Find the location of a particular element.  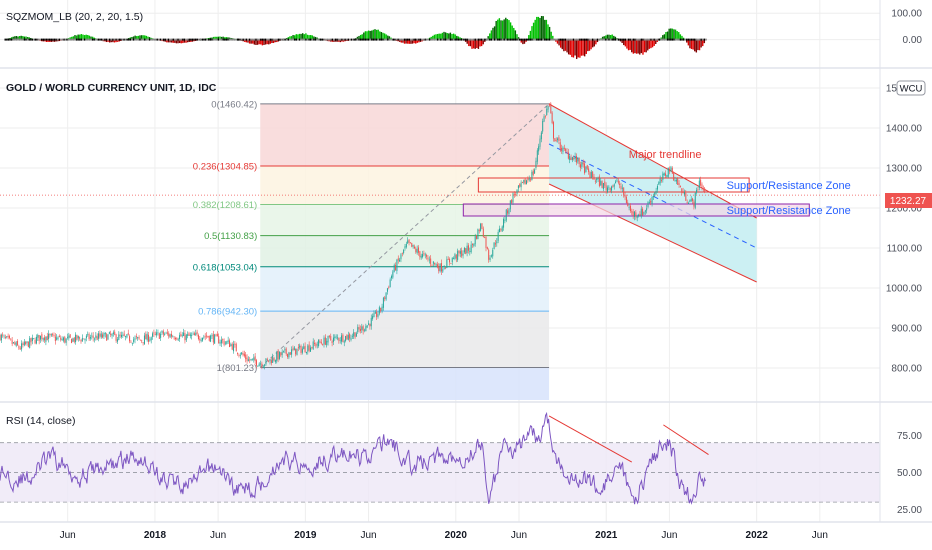

channel-mid-line is located at coordinates (652, 196).